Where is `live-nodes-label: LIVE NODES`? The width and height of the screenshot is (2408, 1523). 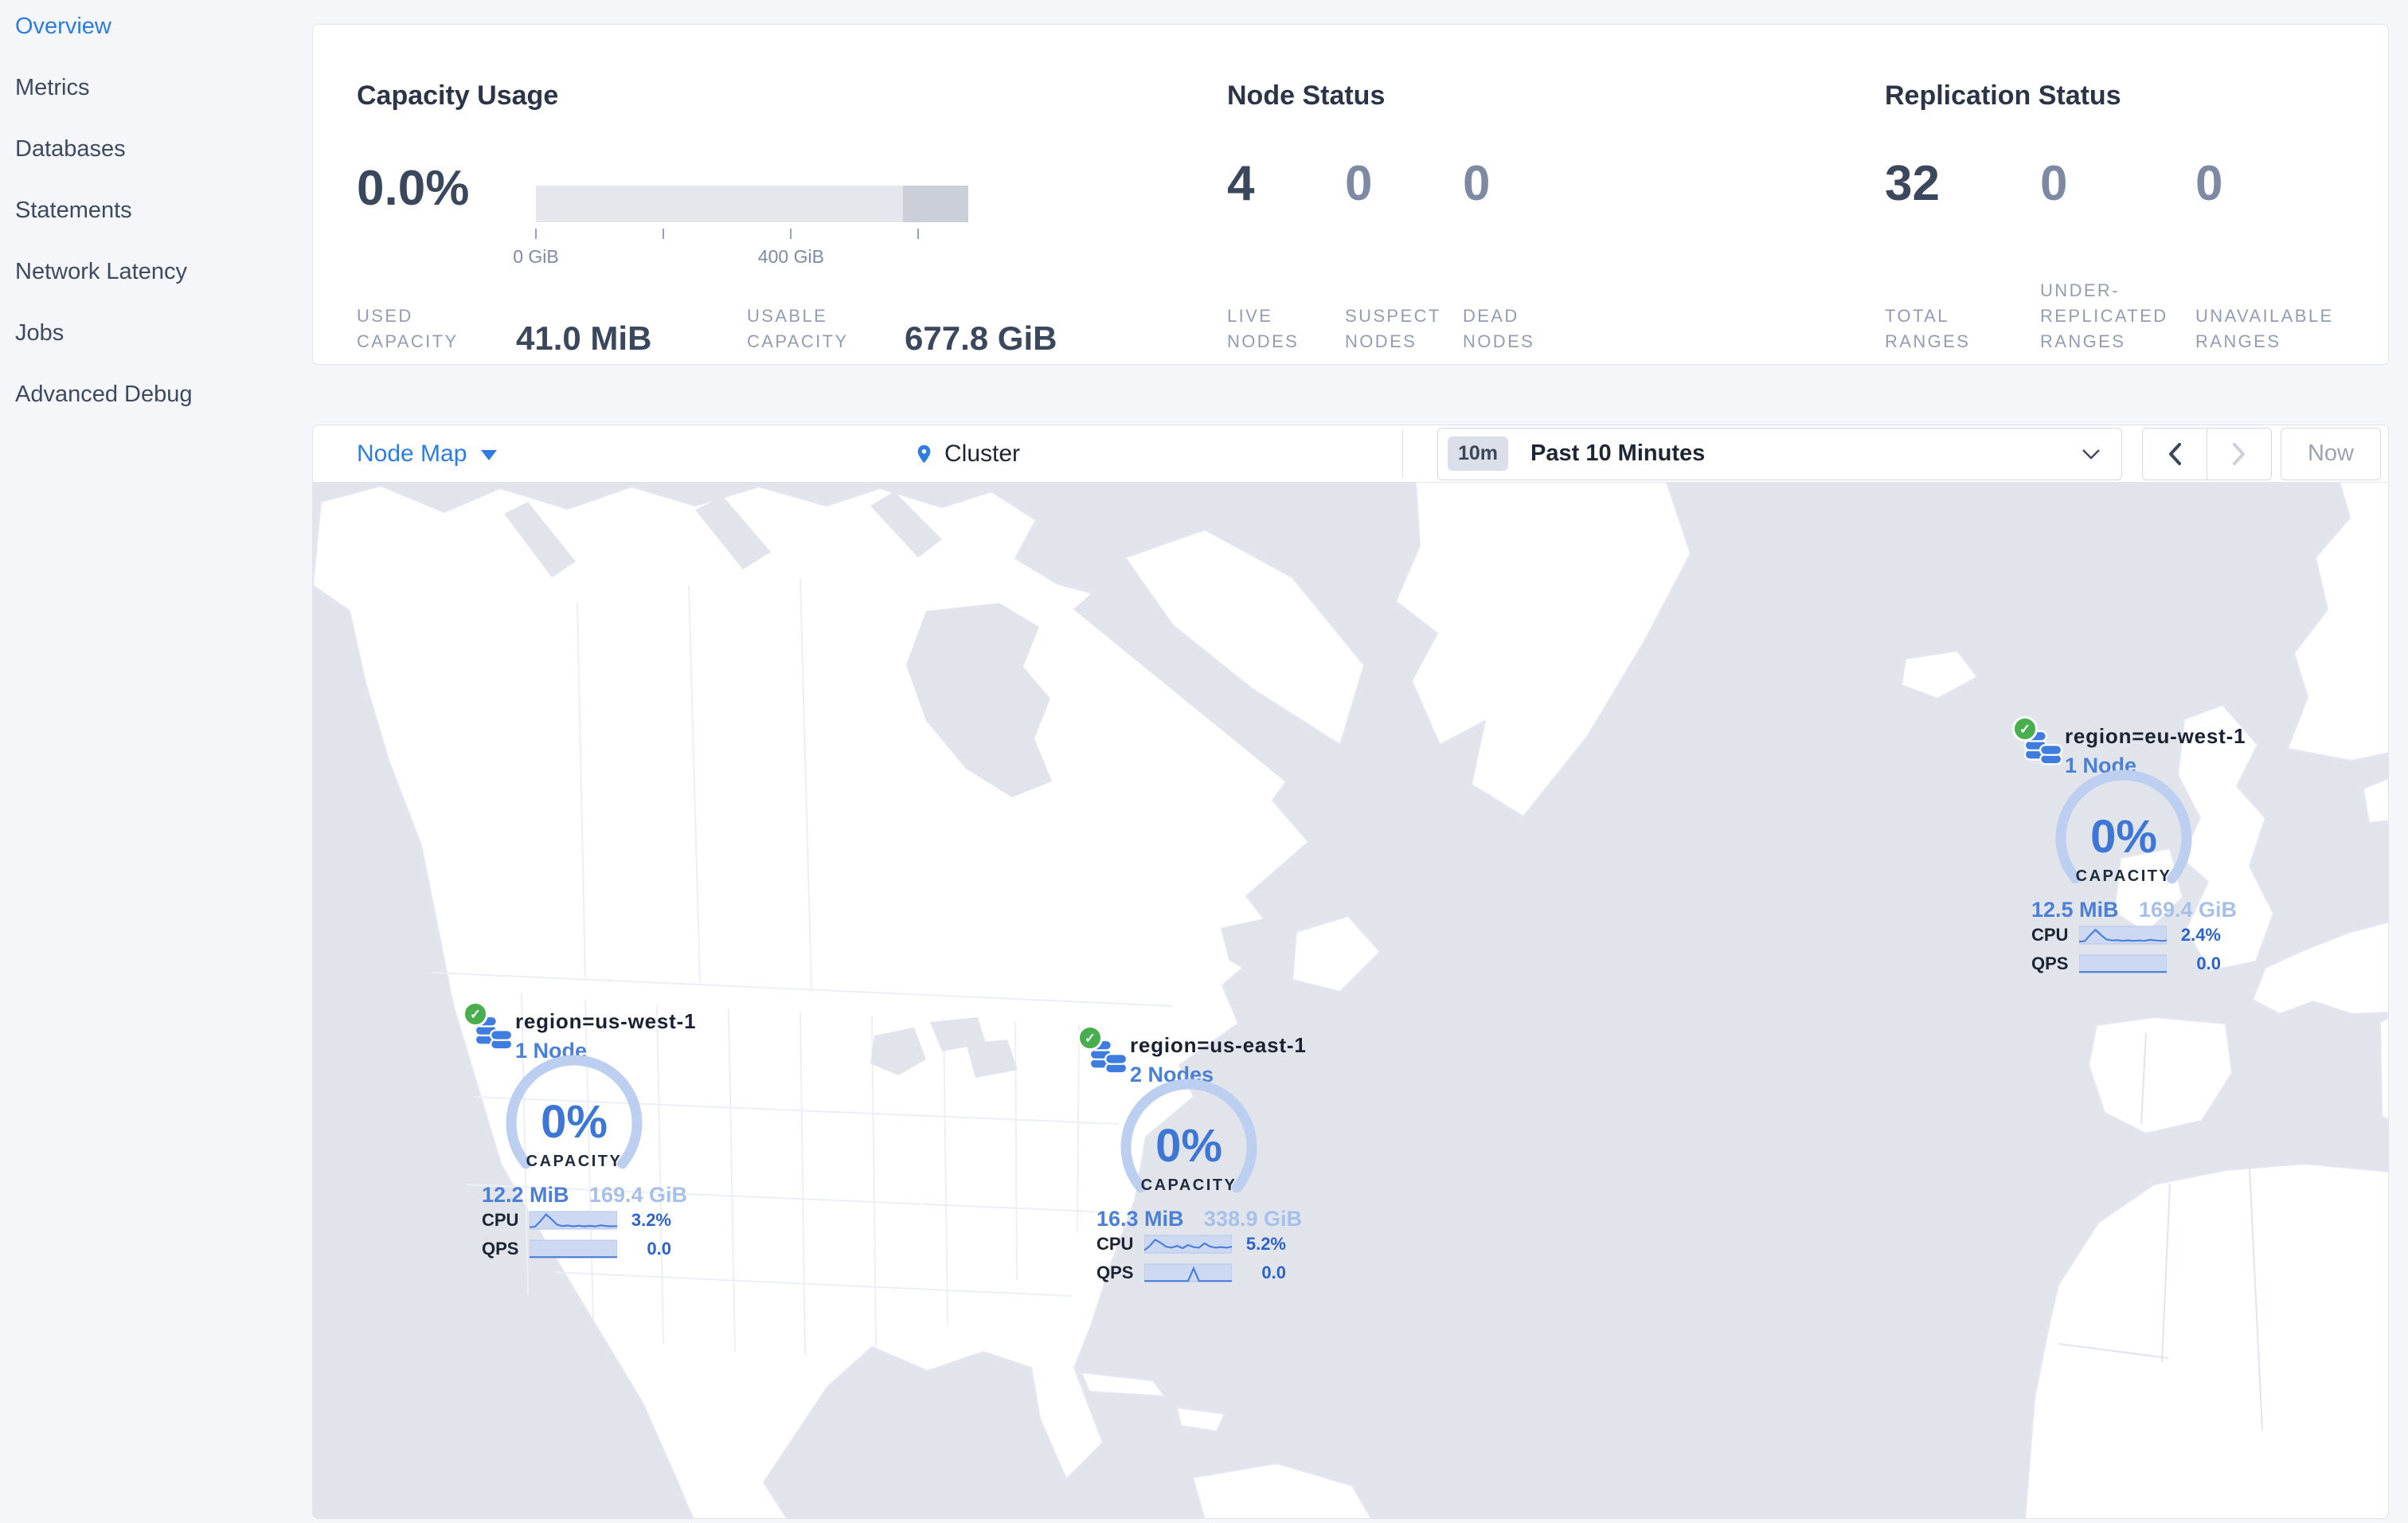
live-nodes-label: LIVE NODES is located at coordinates (1263, 328).